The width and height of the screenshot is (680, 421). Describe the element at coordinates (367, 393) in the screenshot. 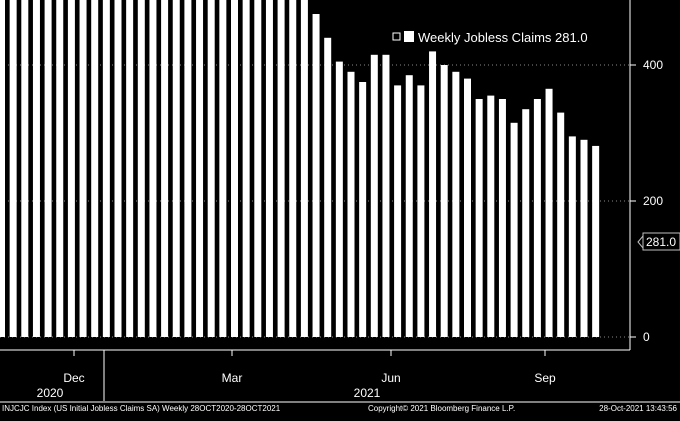

I see `x-year-label: 2021` at that location.